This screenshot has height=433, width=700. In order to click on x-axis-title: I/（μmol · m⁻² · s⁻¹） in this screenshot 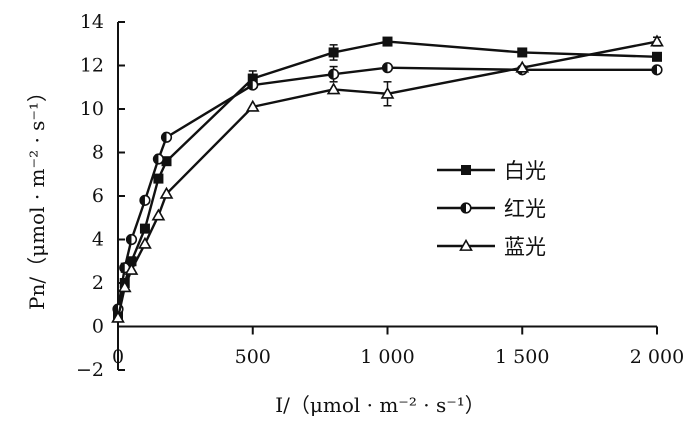, I will do `click(380, 405)`.